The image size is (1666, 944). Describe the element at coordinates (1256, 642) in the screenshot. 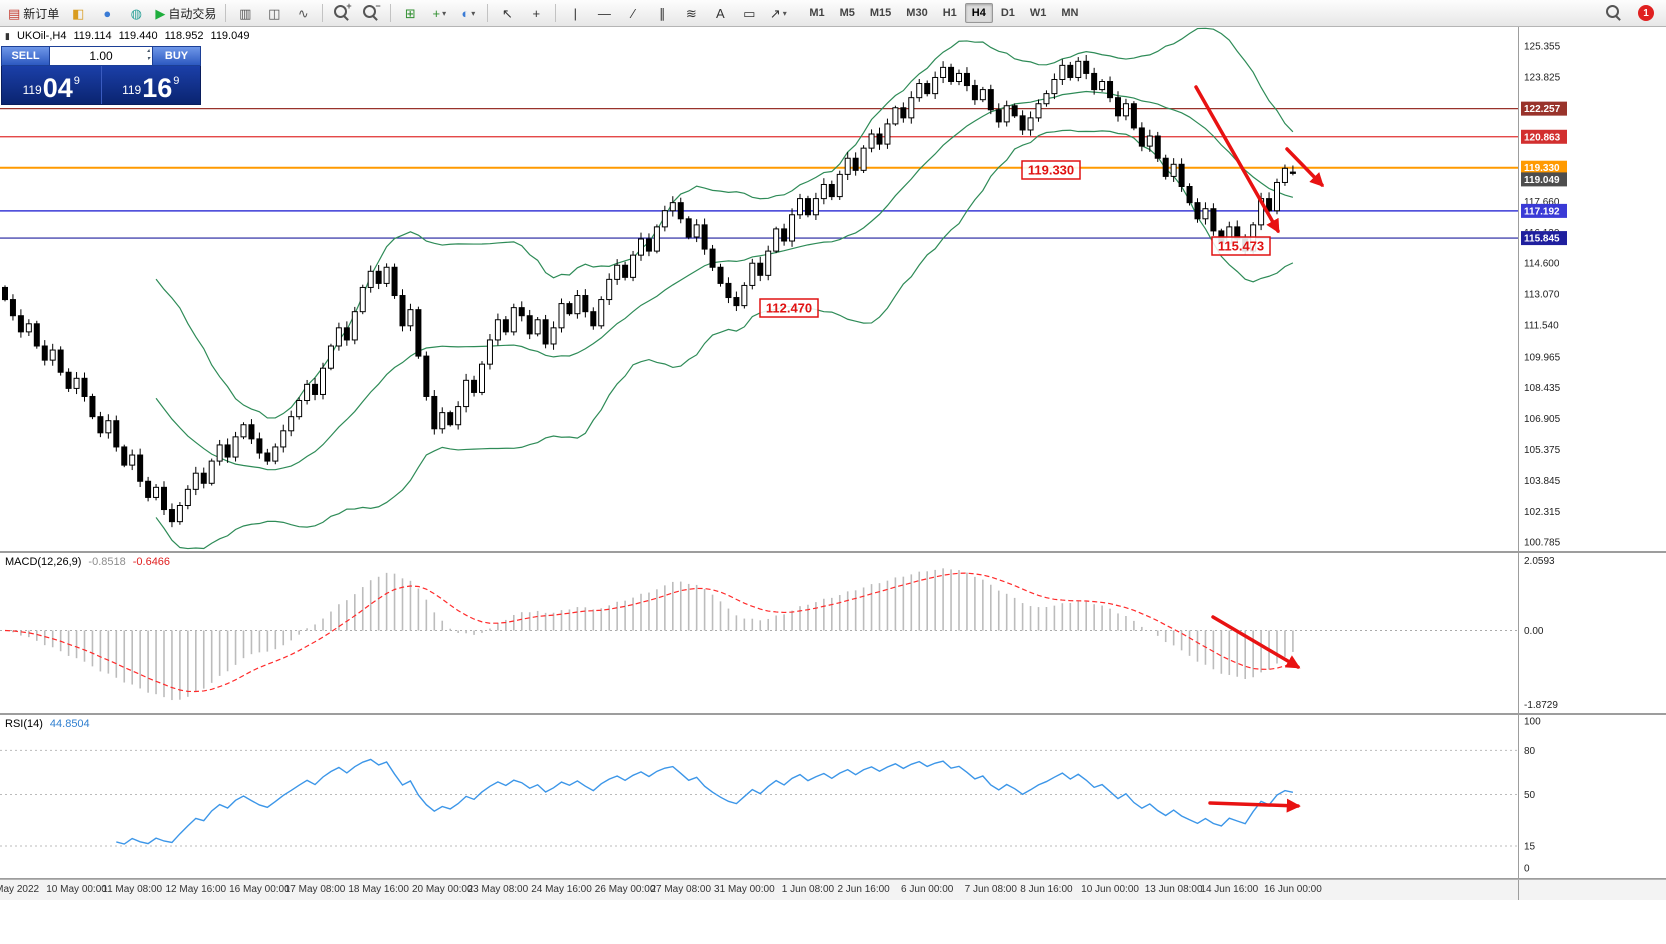

I see `macd-arrow` at that location.